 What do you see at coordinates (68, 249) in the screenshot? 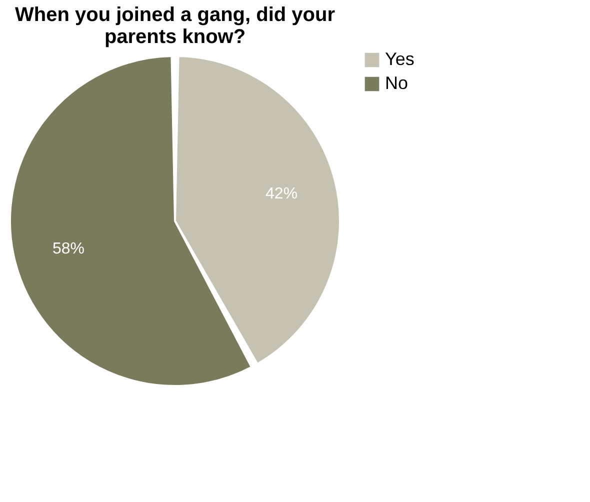
I see `data-label: 58%` at bounding box center [68, 249].